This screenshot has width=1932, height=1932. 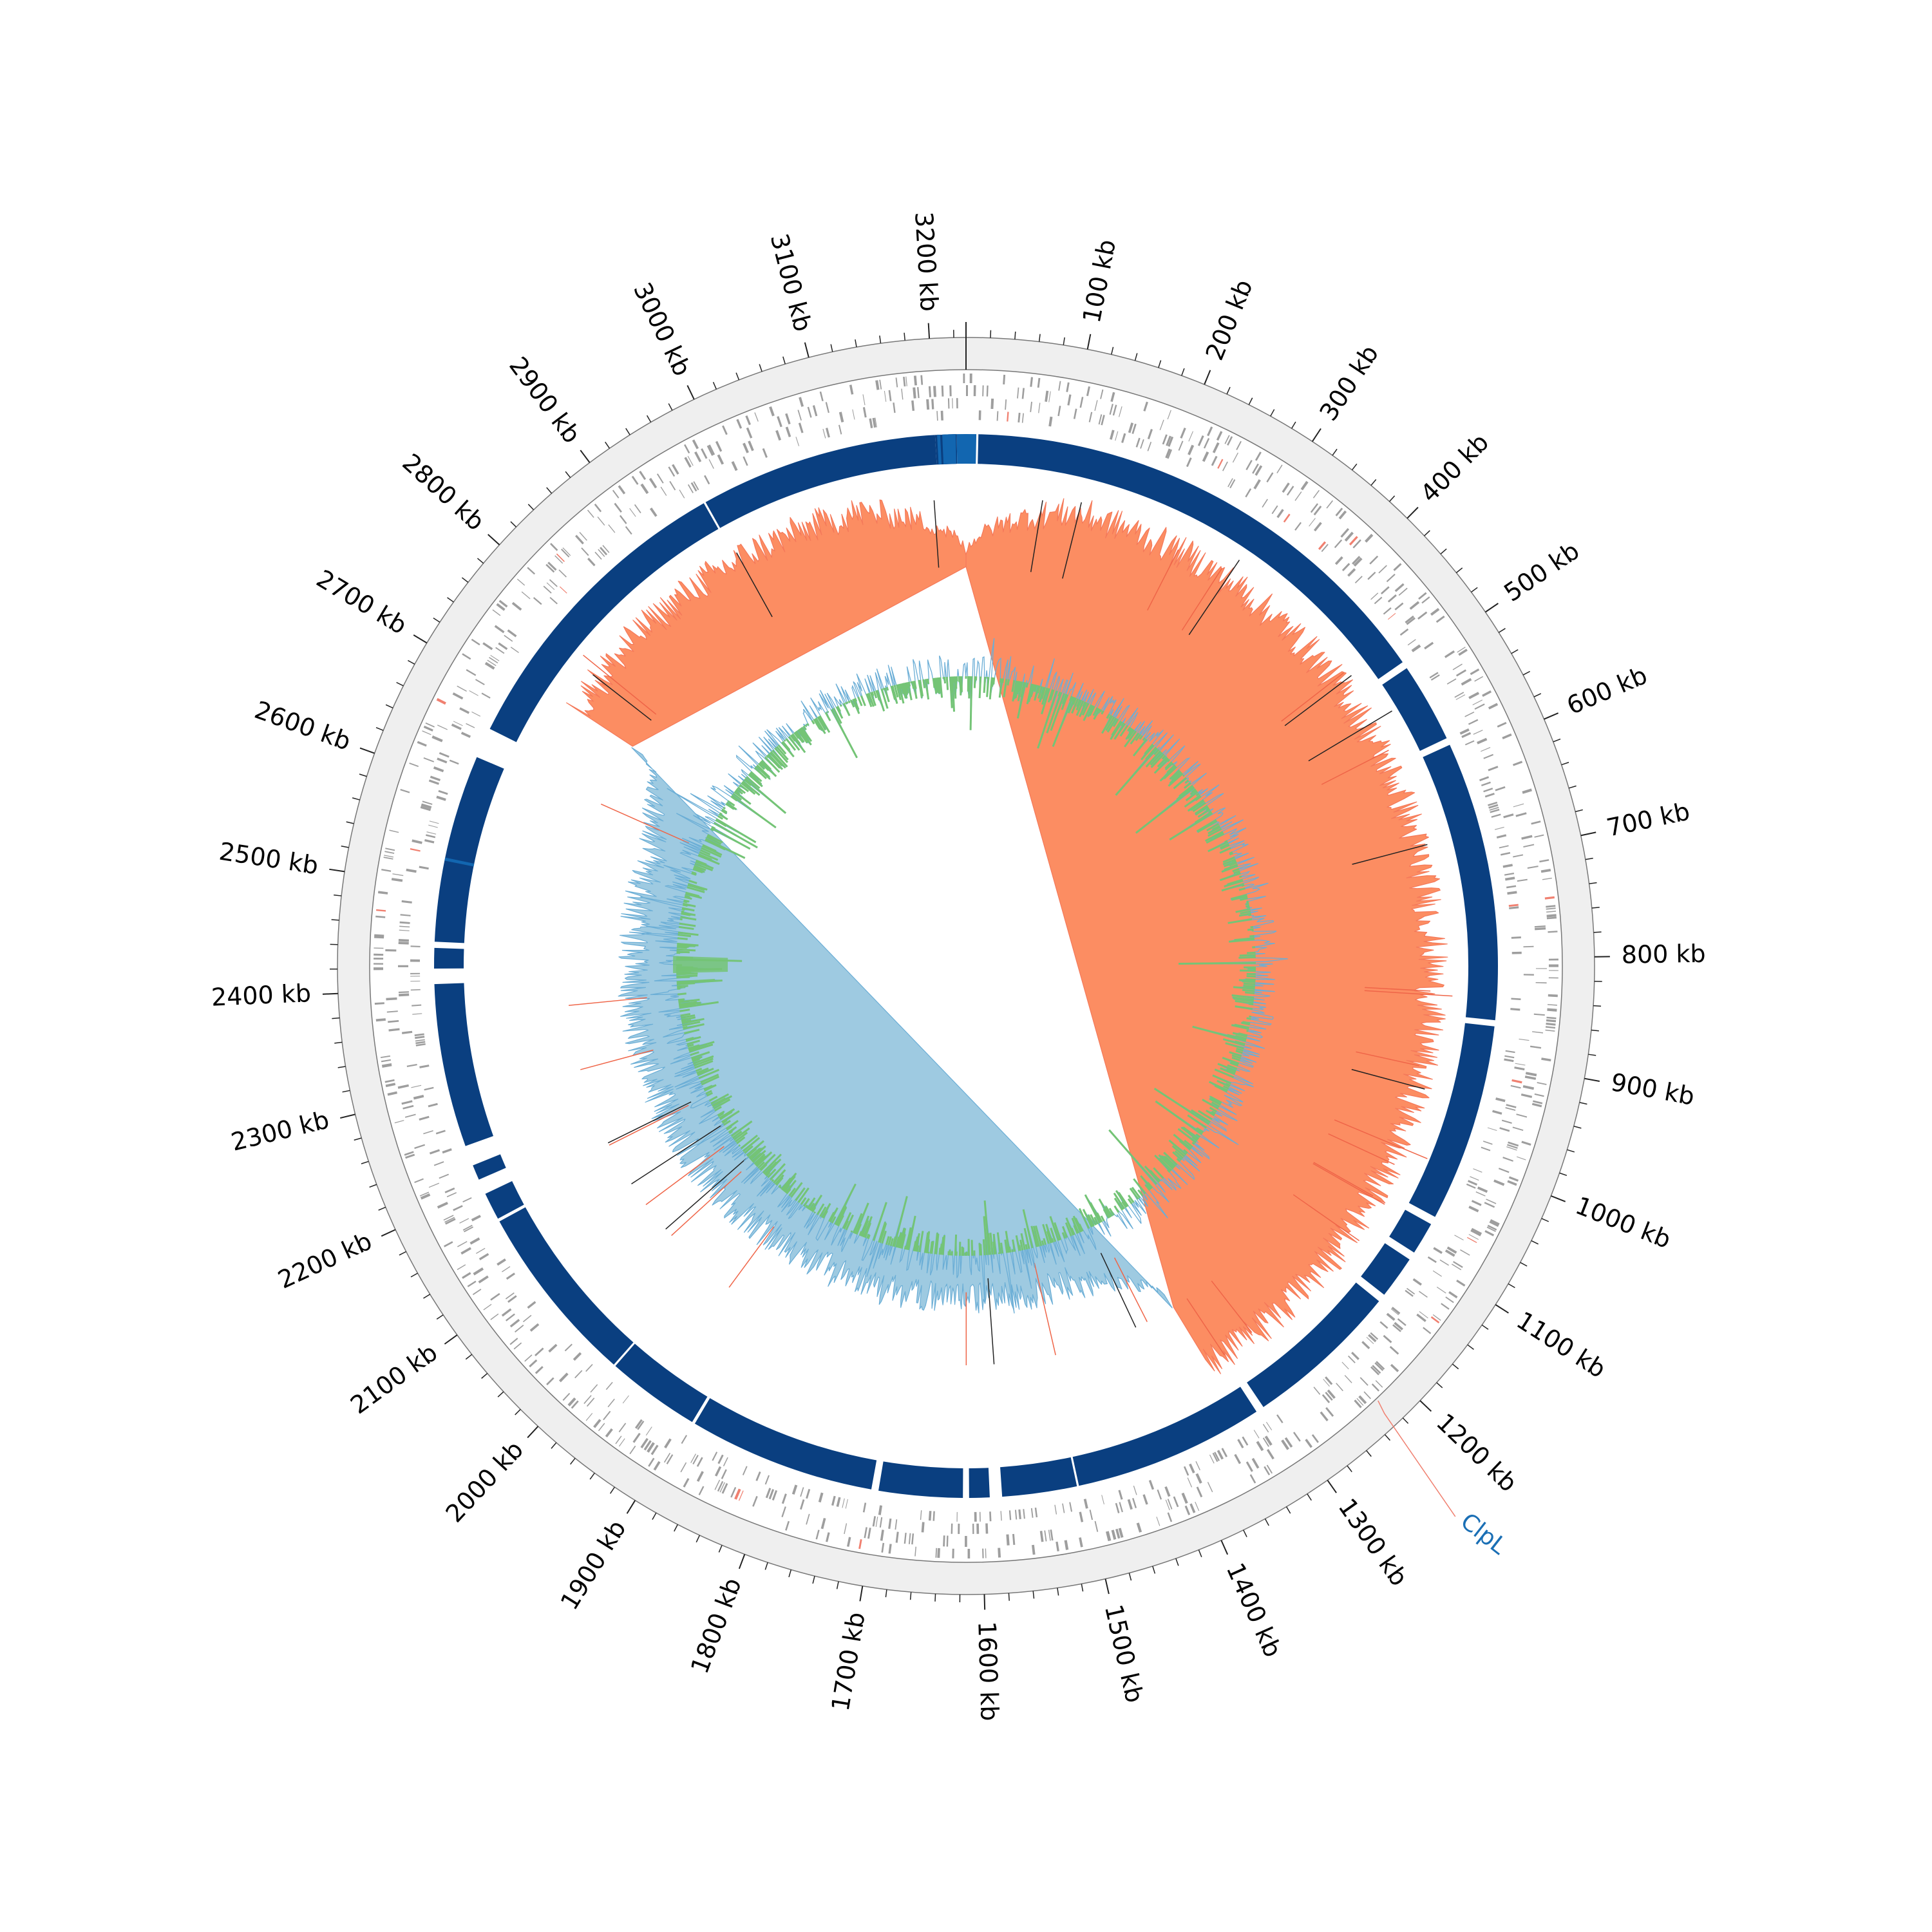 What do you see at coordinates (443, 492) in the screenshot?
I see `tick-label: 2800 kb` at bounding box center [443, 492].